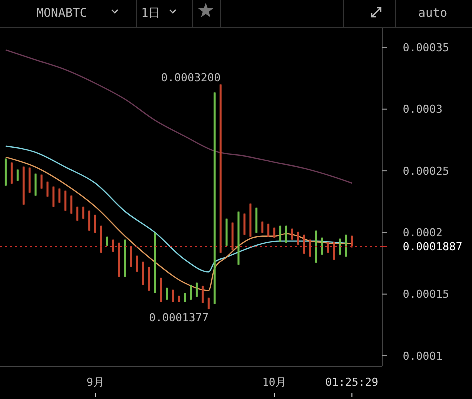 The height and width of the screenshot is (399, 472). What do you see at coordinates (423, 109) in the screenshot?
I see `y-tick-label: 0.0003` at bounding box center [423, 109].